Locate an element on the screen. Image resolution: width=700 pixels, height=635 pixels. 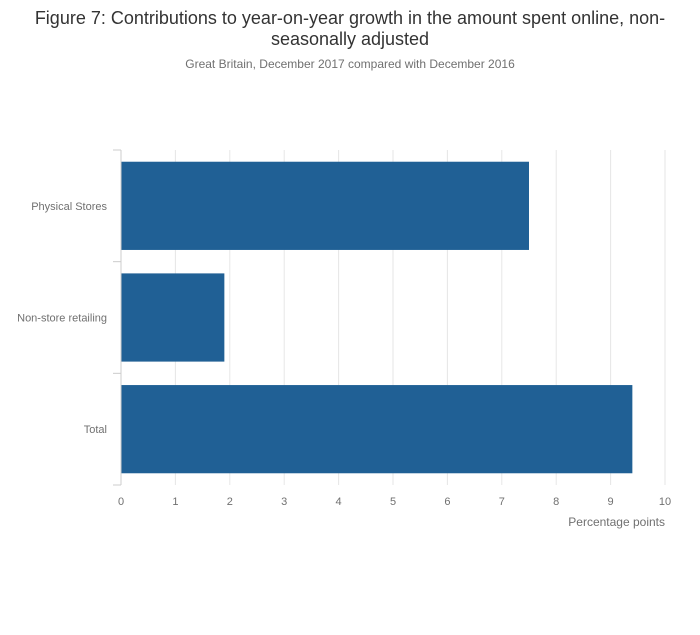
x-tick-label: 7 is located at coordinates (502, 502).